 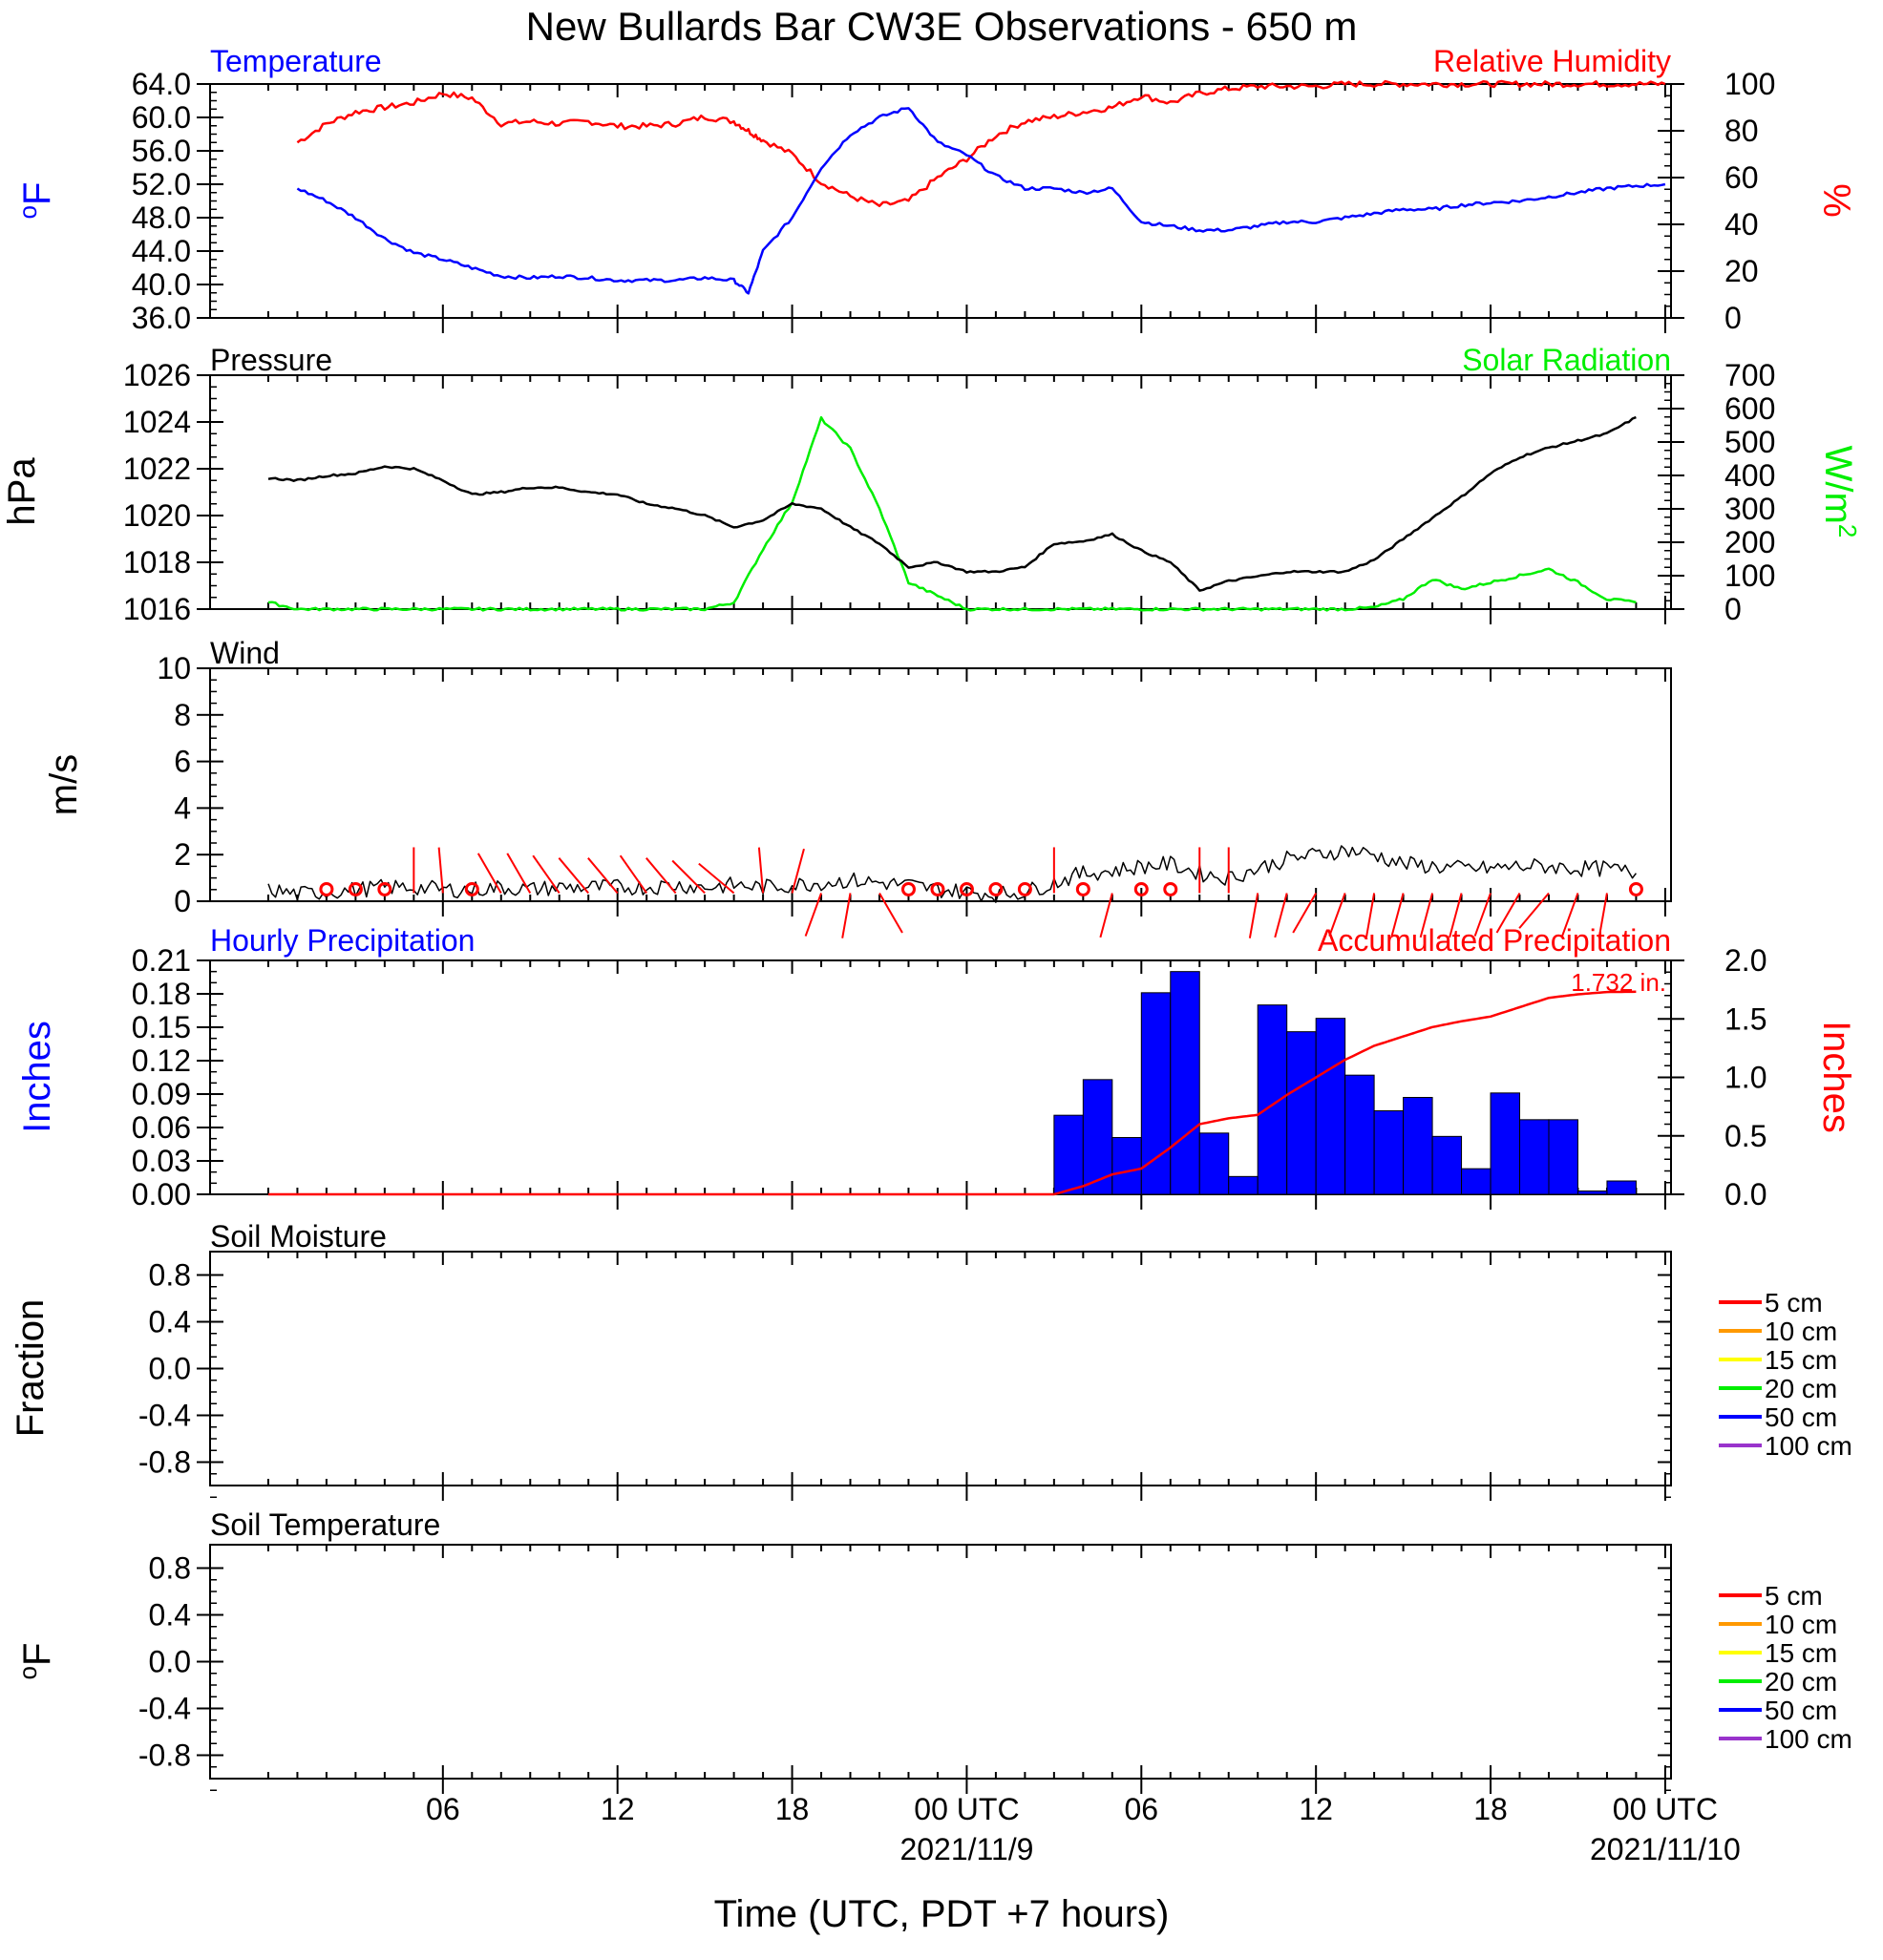 I want to click on humidity-line, so click(x=981, y=143).